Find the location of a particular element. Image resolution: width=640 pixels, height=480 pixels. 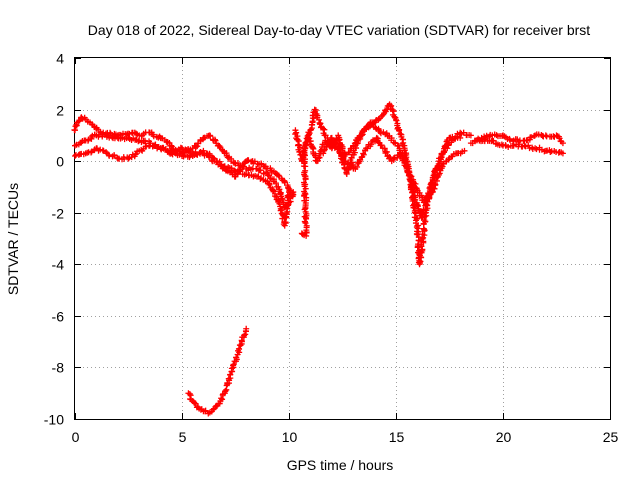

y-tick-label: 4 is located at coordinates (60, 59).